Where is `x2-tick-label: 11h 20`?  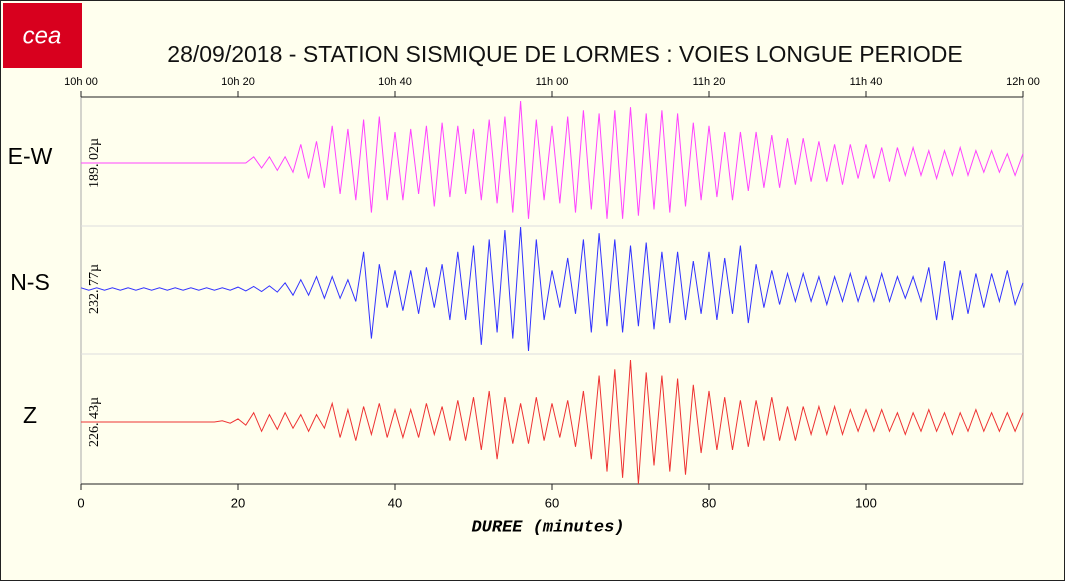
x2-tick-label: 11h 20 is located at coordinates (709, 82).